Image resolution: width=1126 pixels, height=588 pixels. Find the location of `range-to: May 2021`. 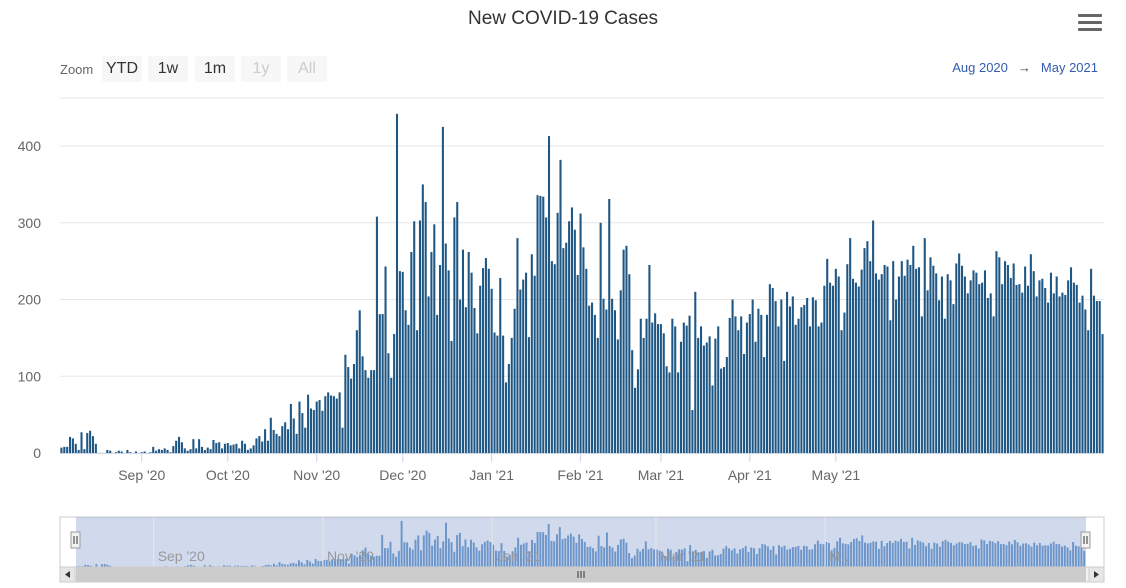

range-to: May 2021 is located at coordinates (1069, 67).